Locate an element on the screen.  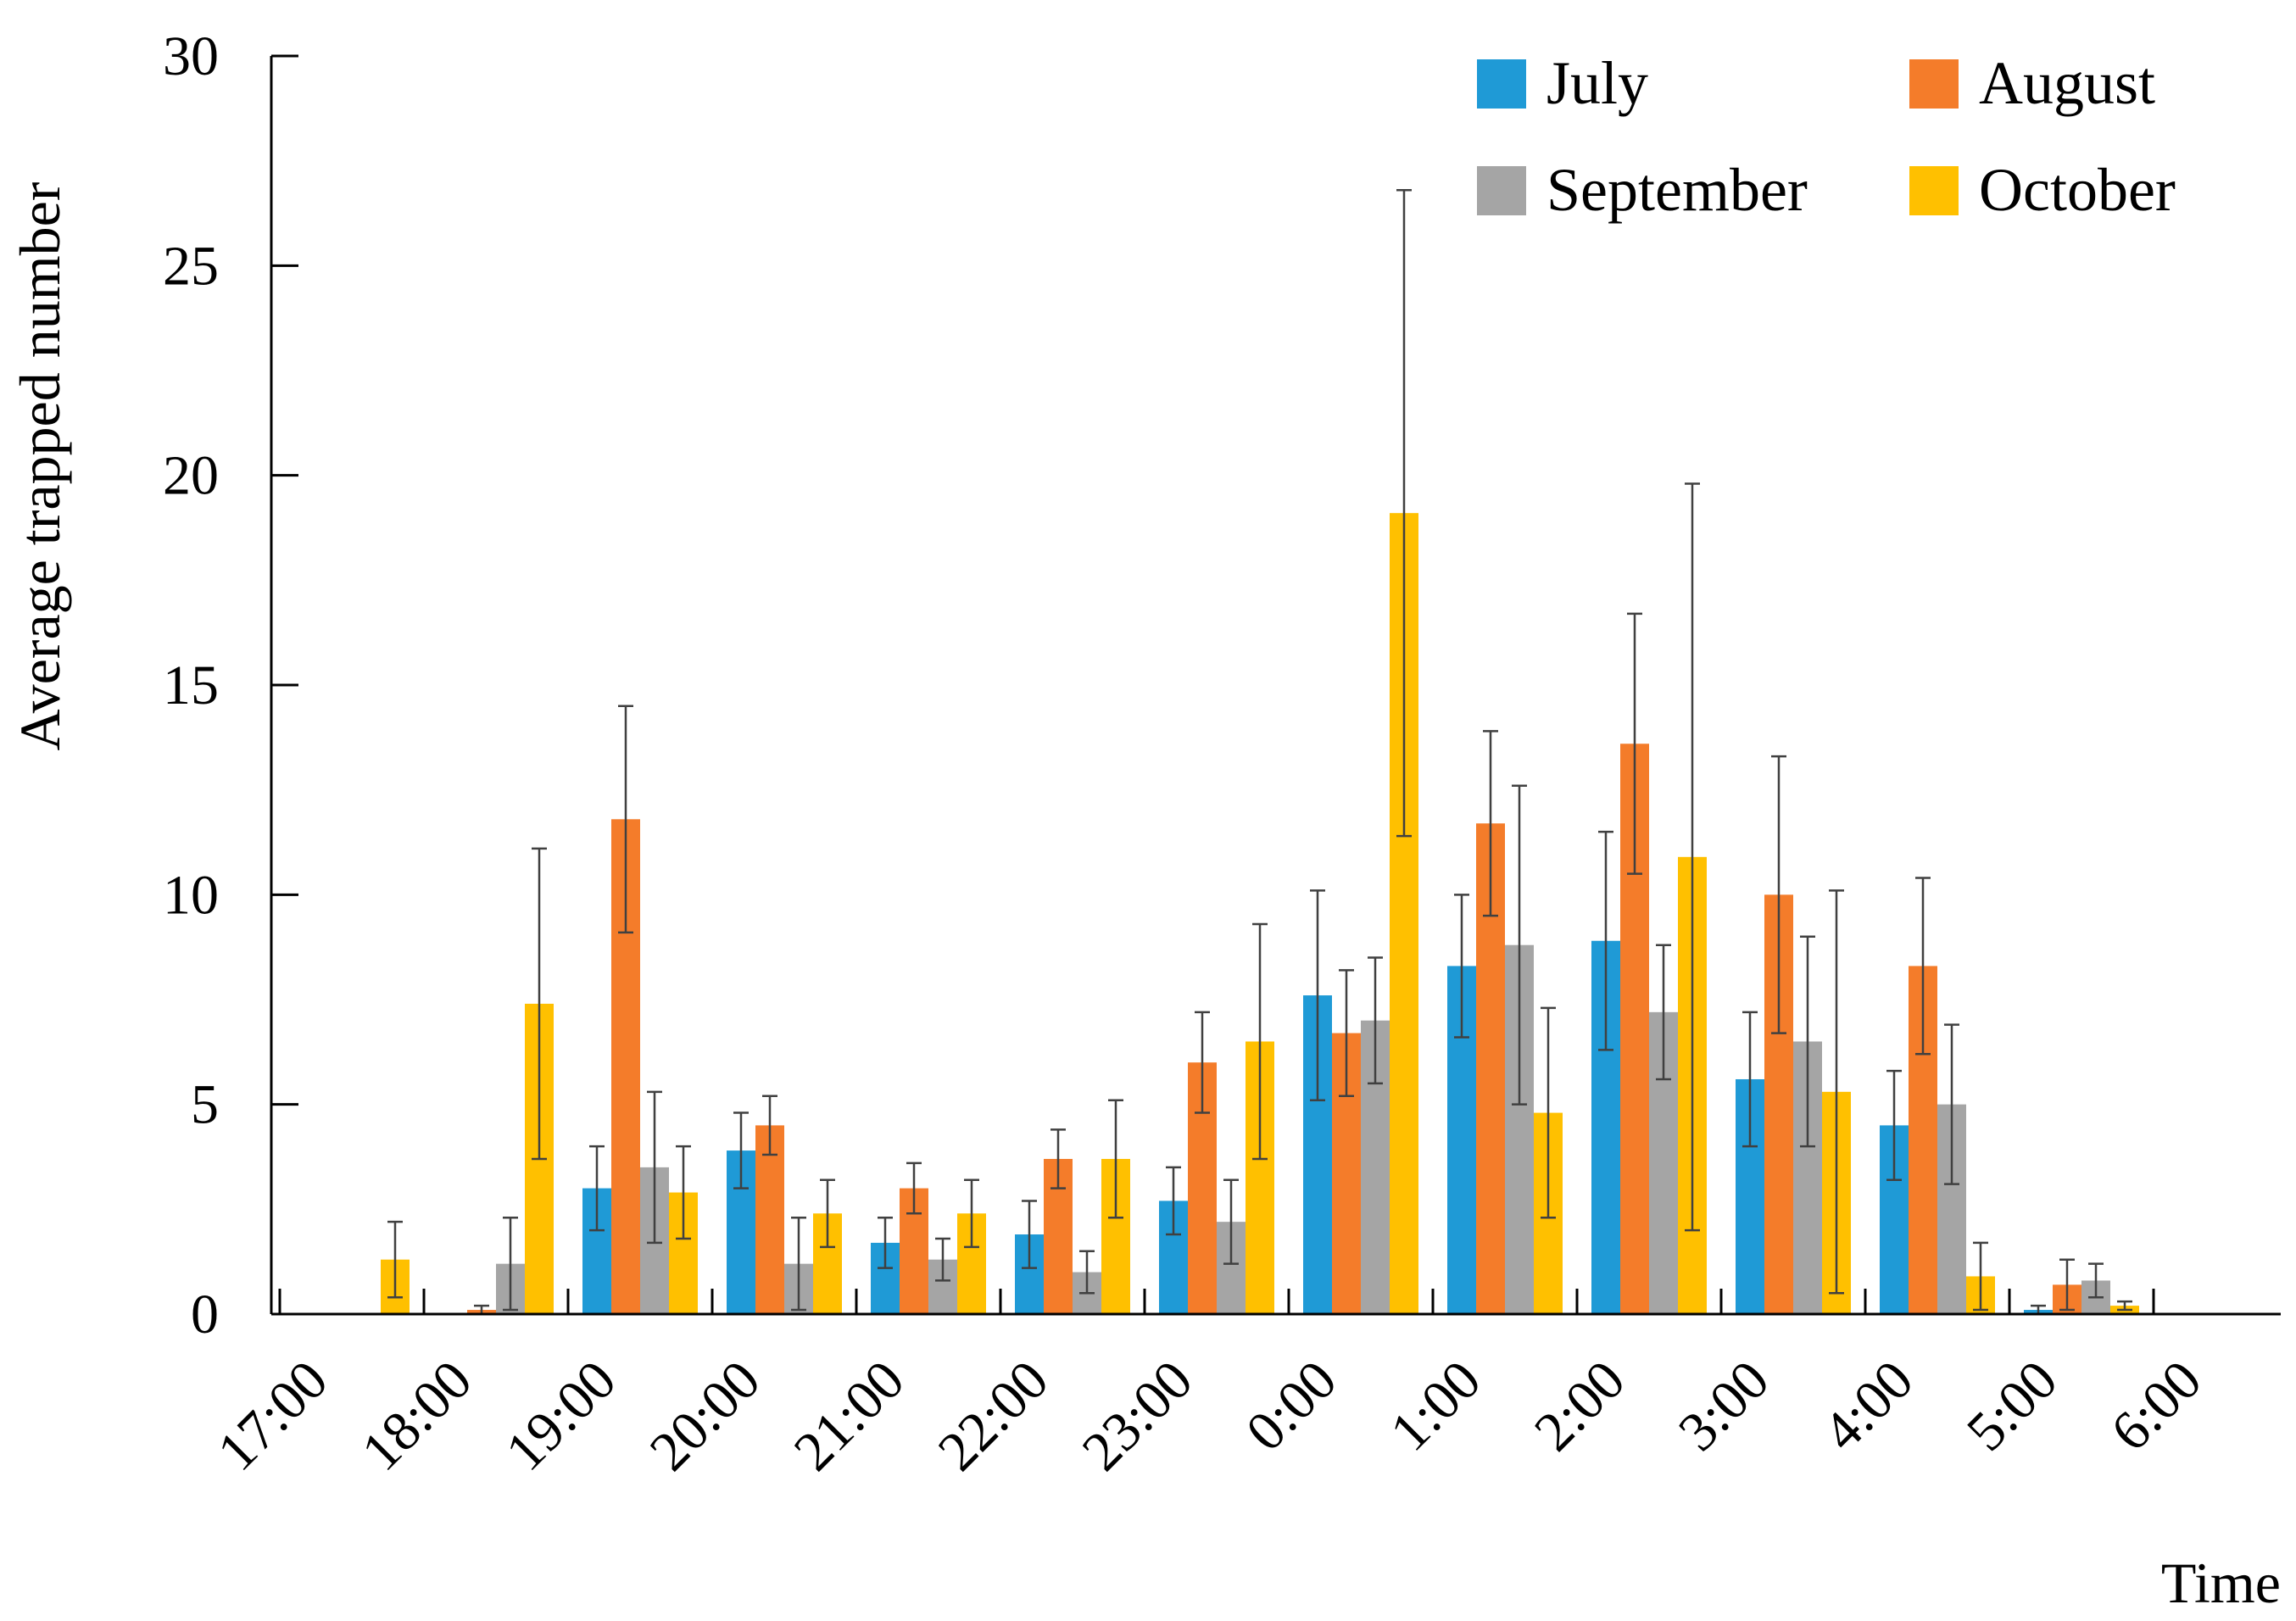
x-tick-label: 0:00 is located at coordinates (1291, 1406).